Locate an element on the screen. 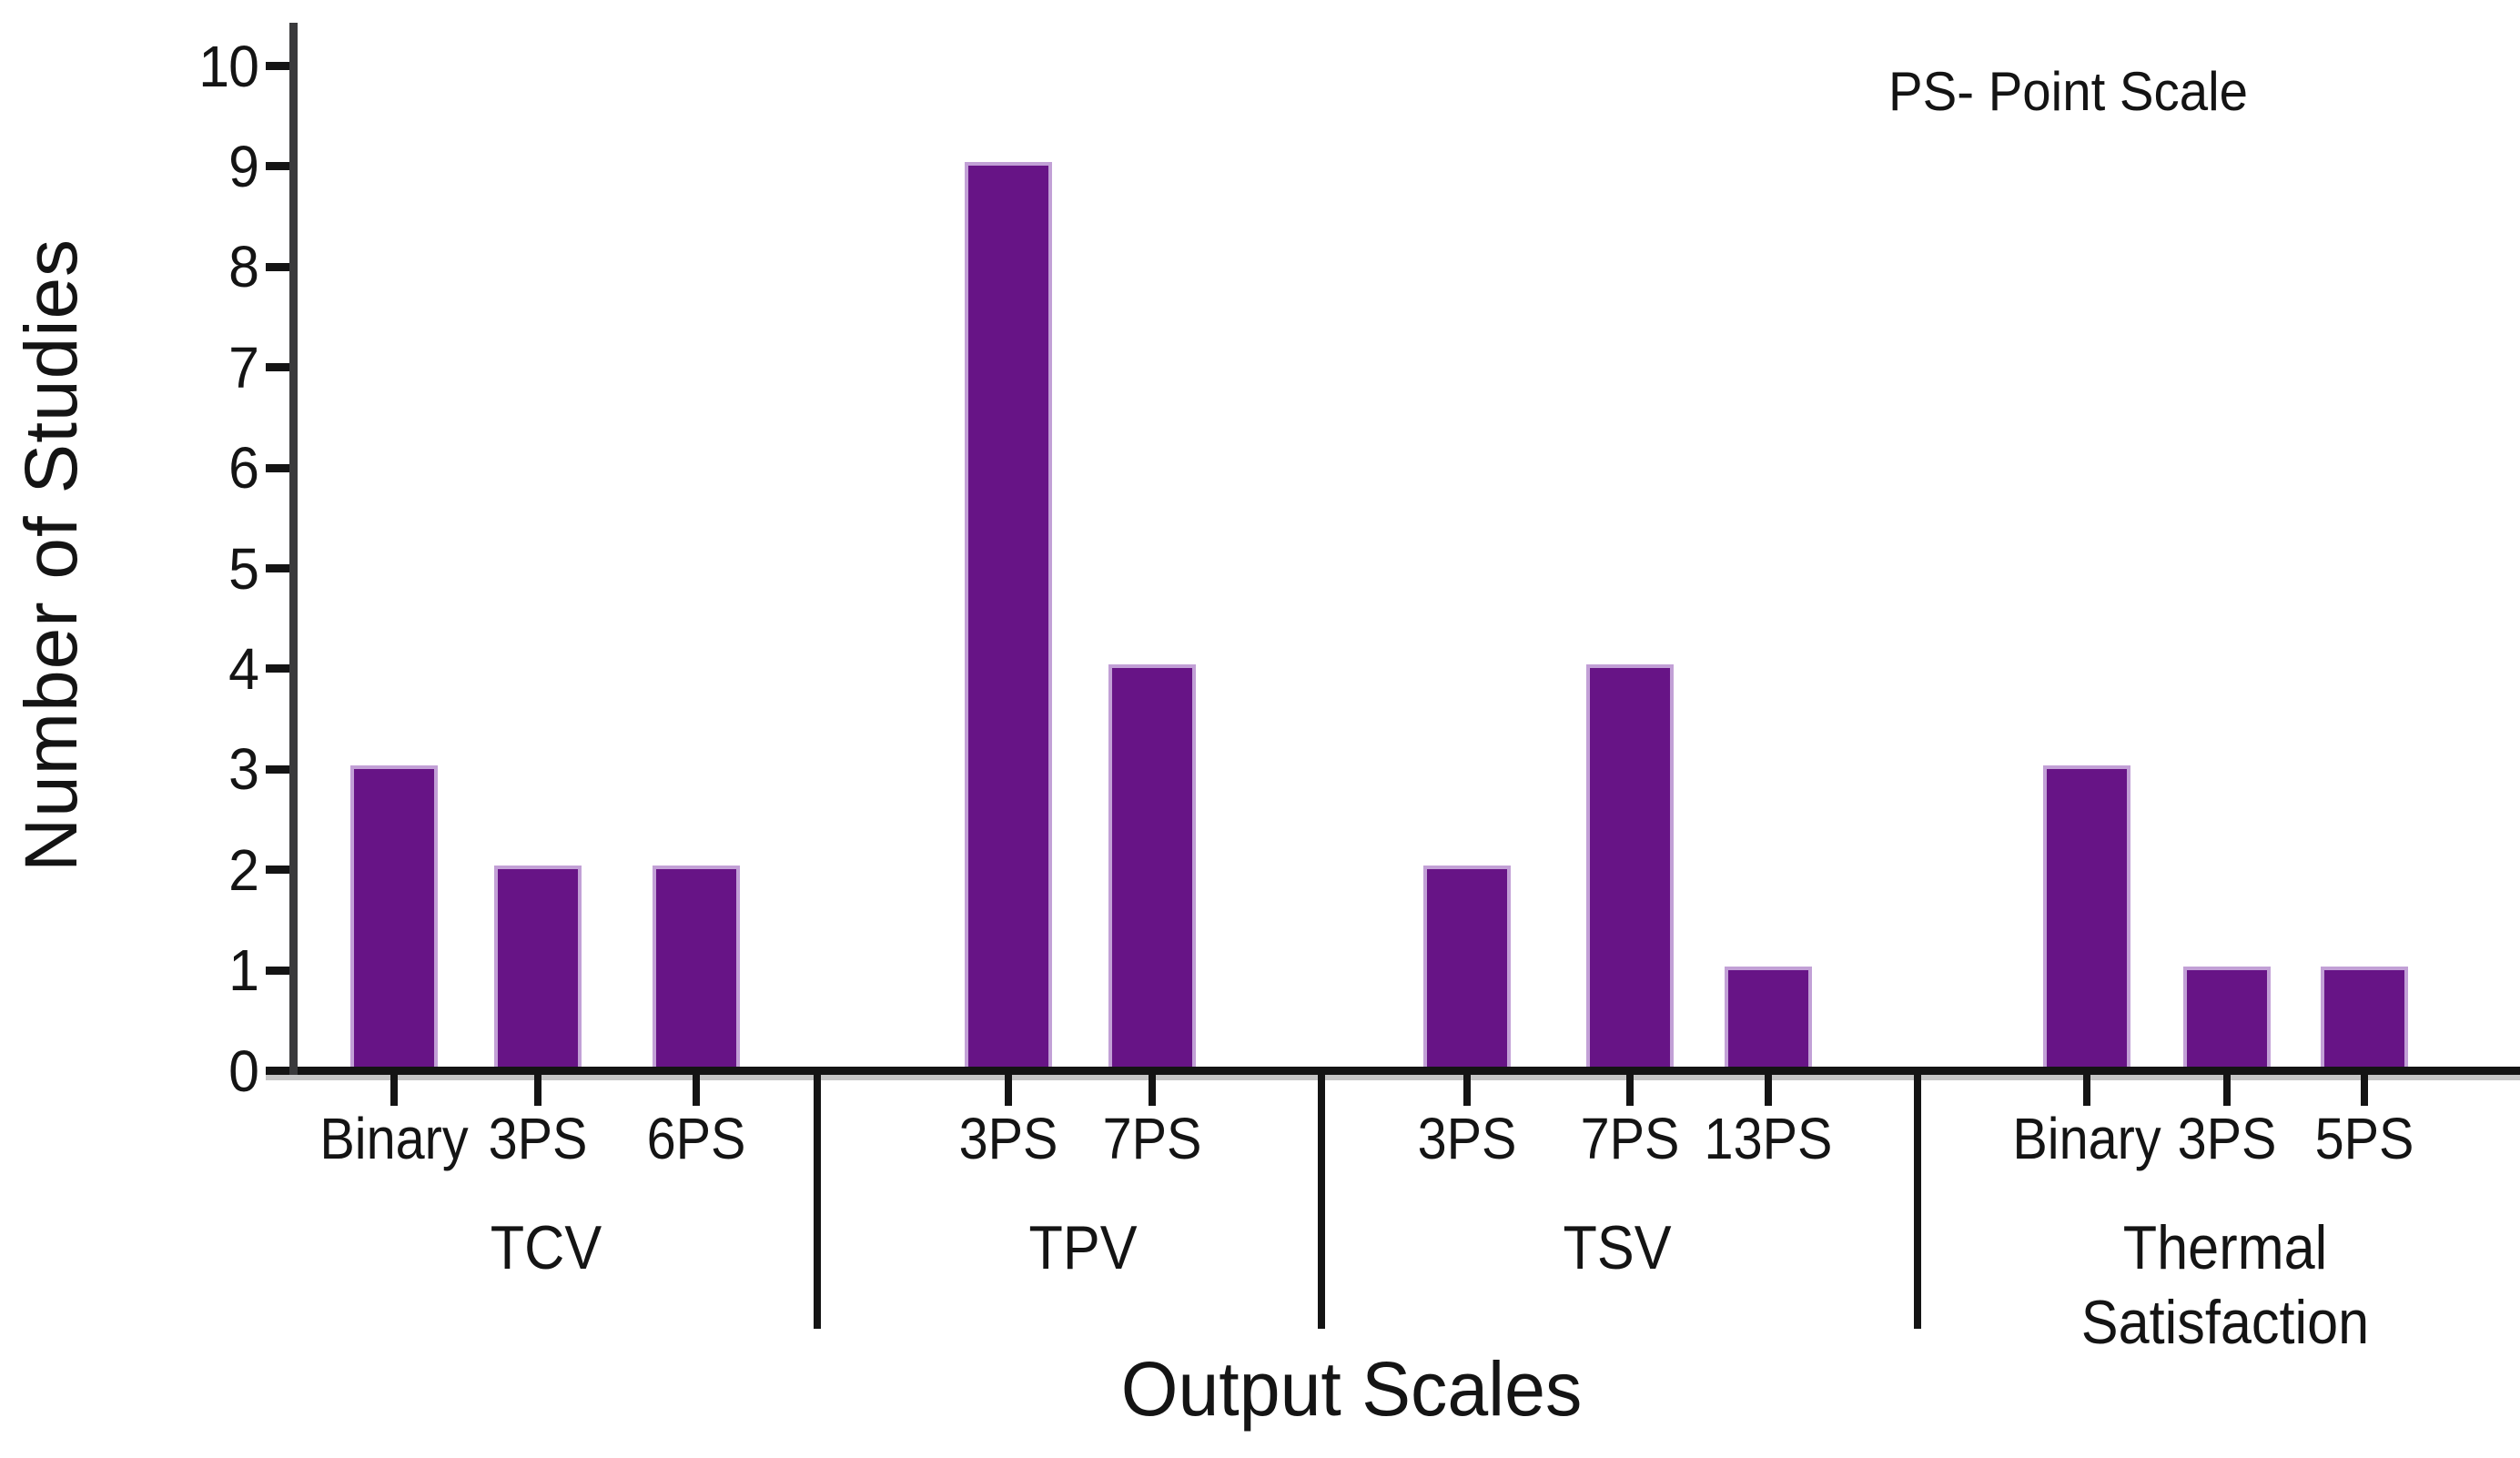  group-label: TCV is located at coordinates (546, 1247).